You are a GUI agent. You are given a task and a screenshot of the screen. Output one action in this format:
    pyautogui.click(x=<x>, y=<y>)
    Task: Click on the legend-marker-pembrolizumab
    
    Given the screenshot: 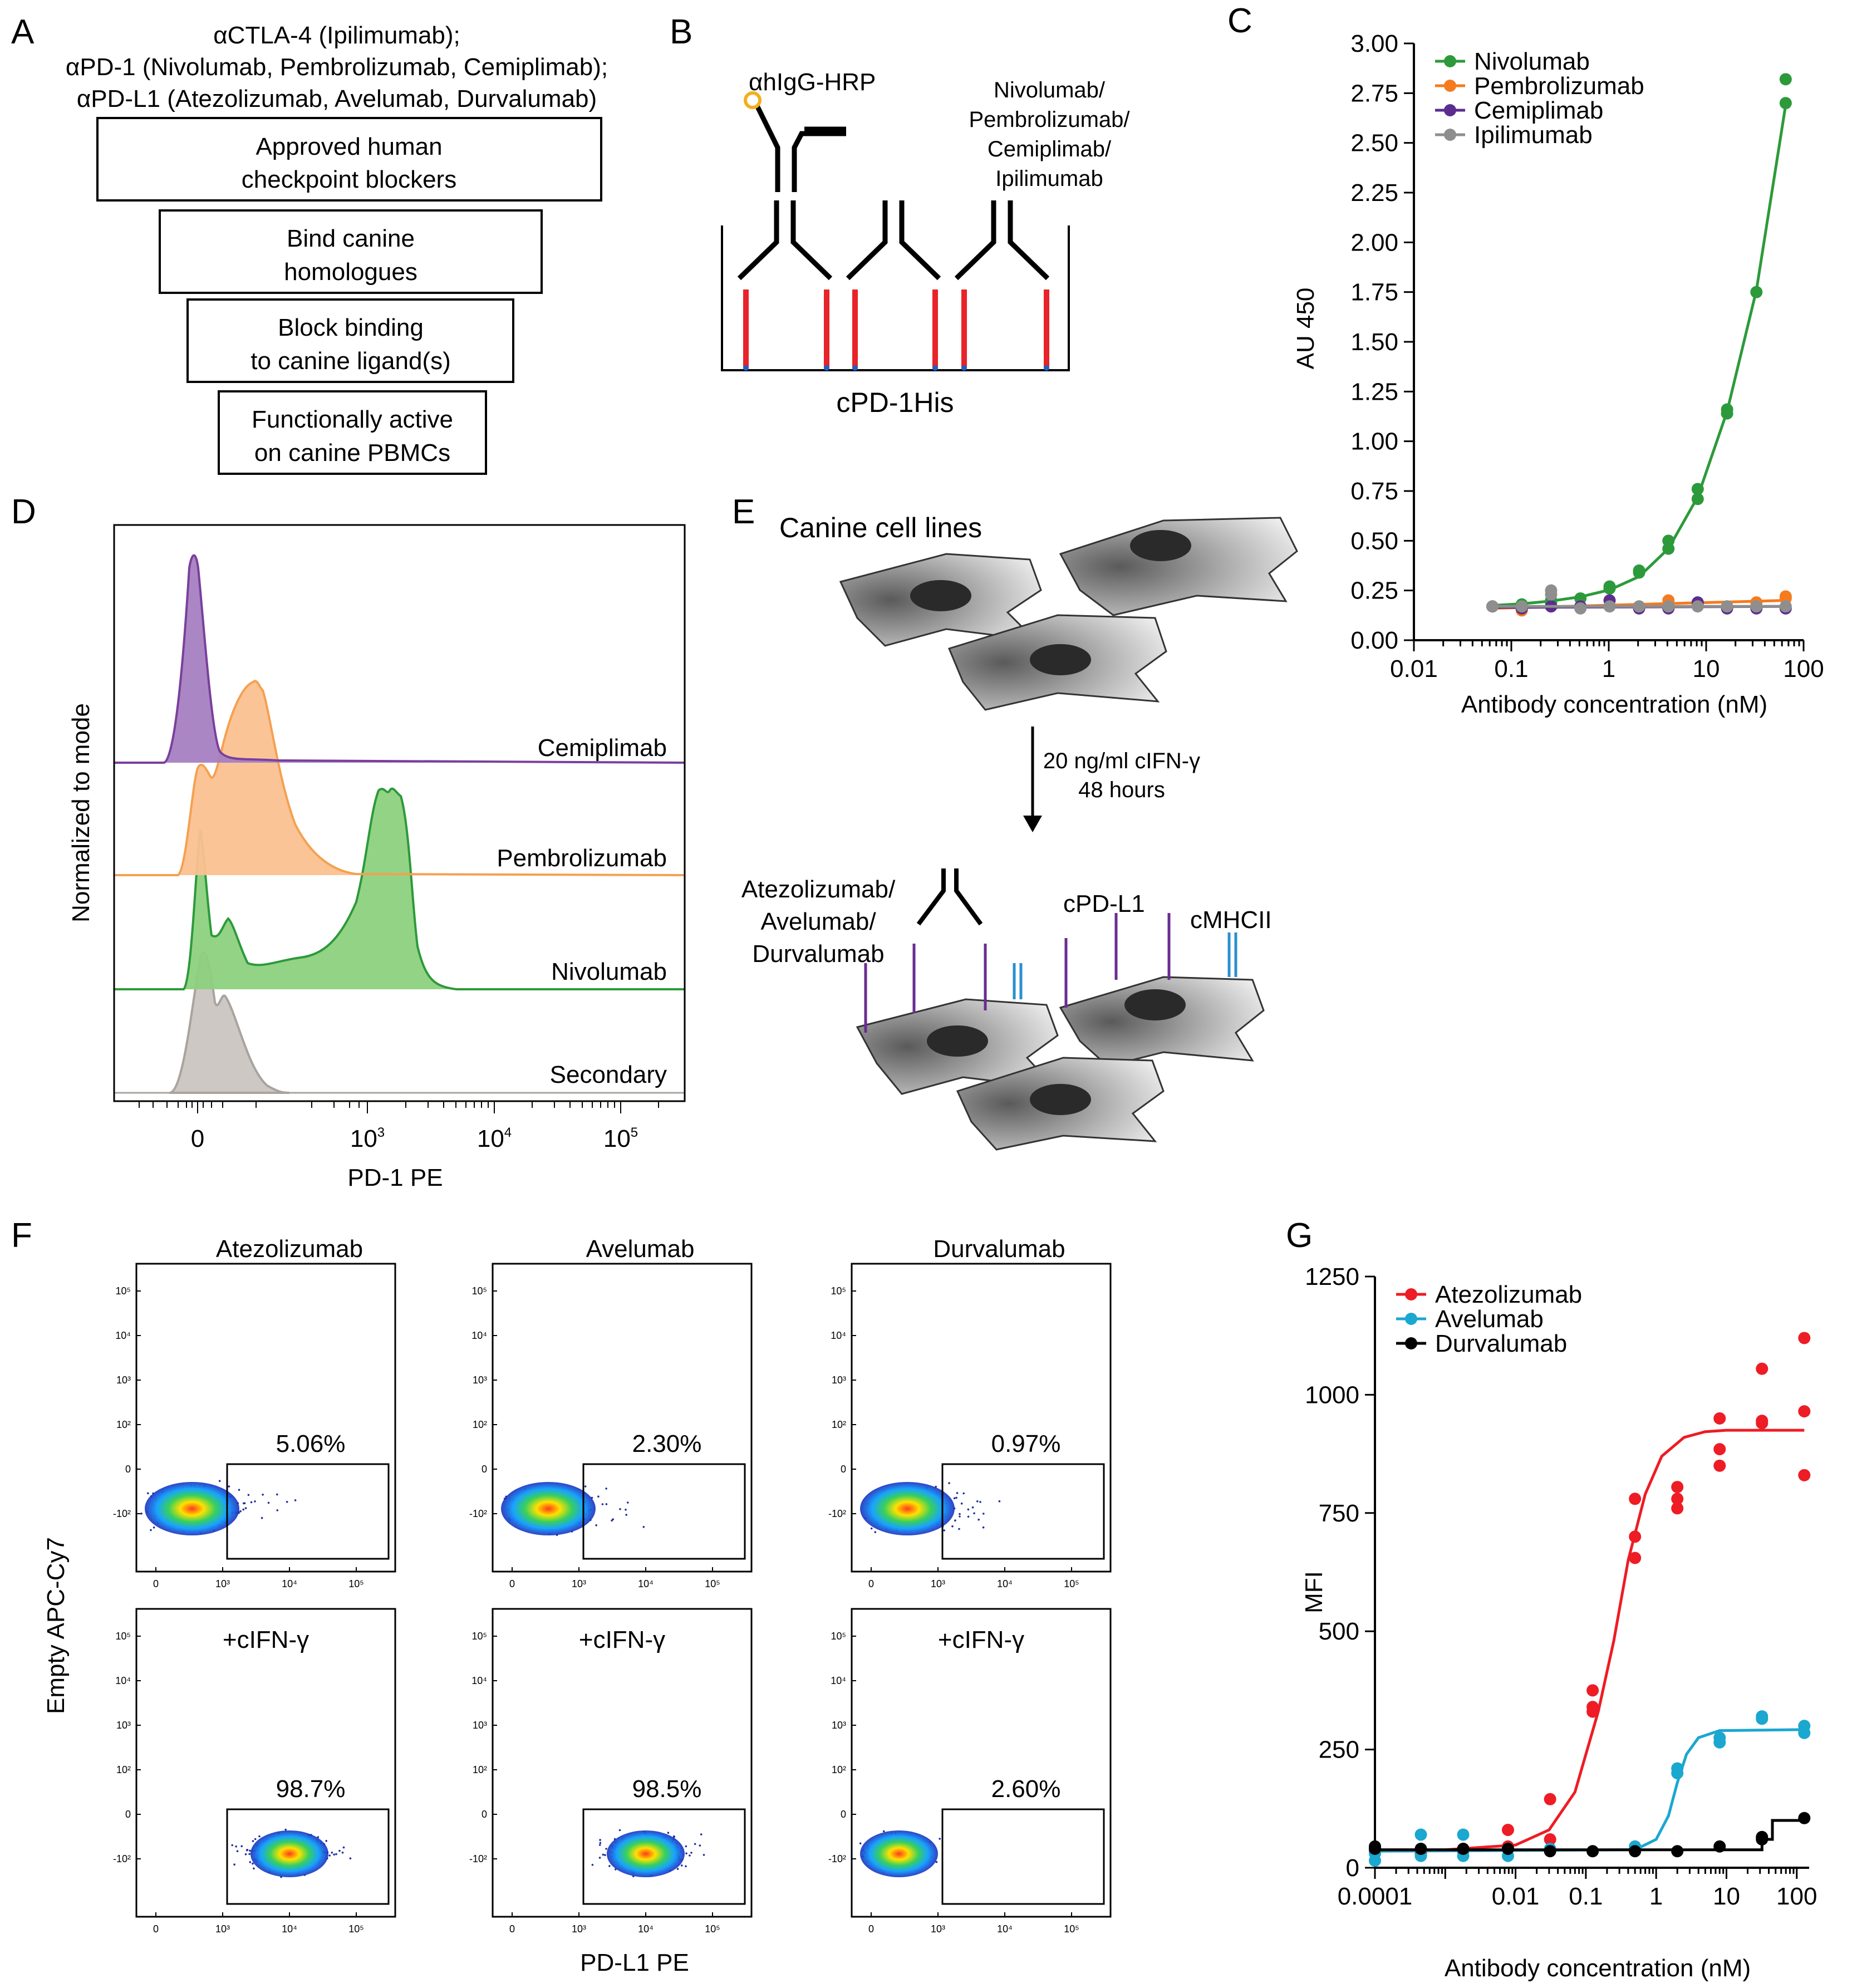 What is the action you would take?
    pyautogui.click(x=1450, y=86)
    